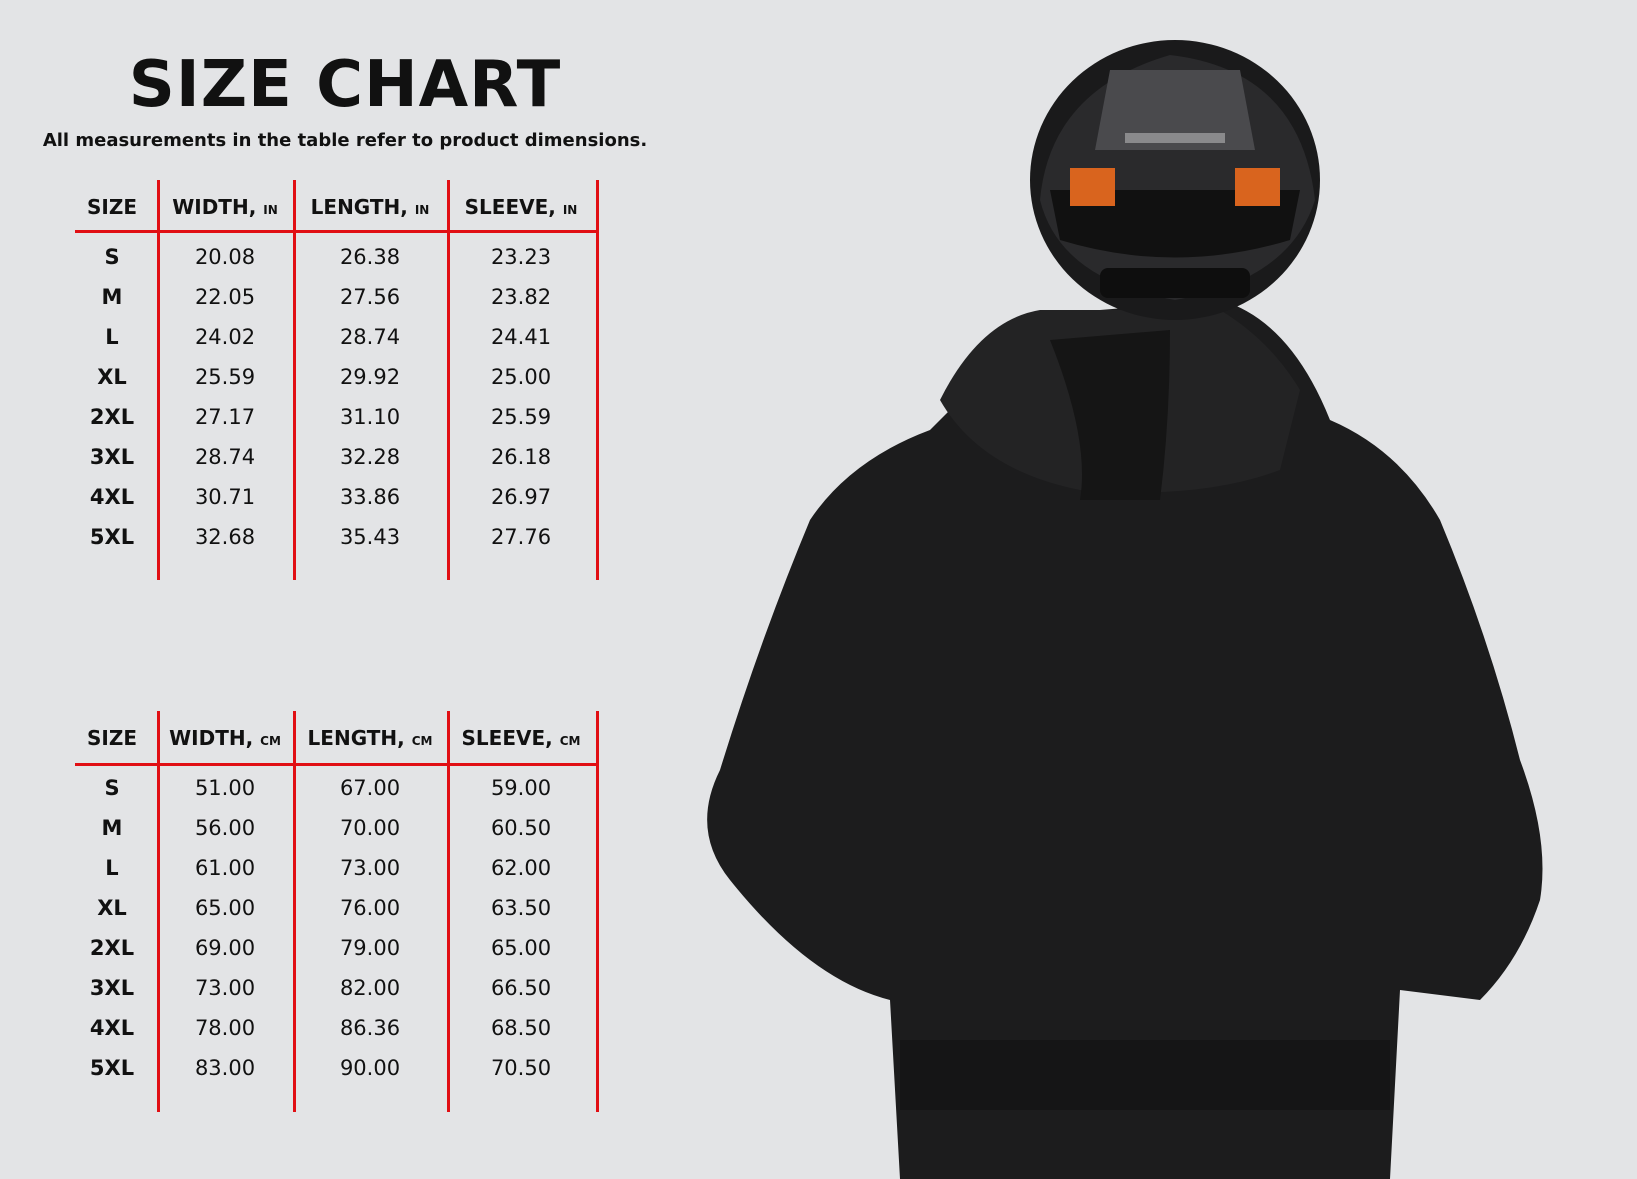 This screenshot has height=1179, width=1637. What do you see at coordinates (225, 868) in the screenshot?
I see `measurement-value: 61.00` at bounding box center [225, 868].